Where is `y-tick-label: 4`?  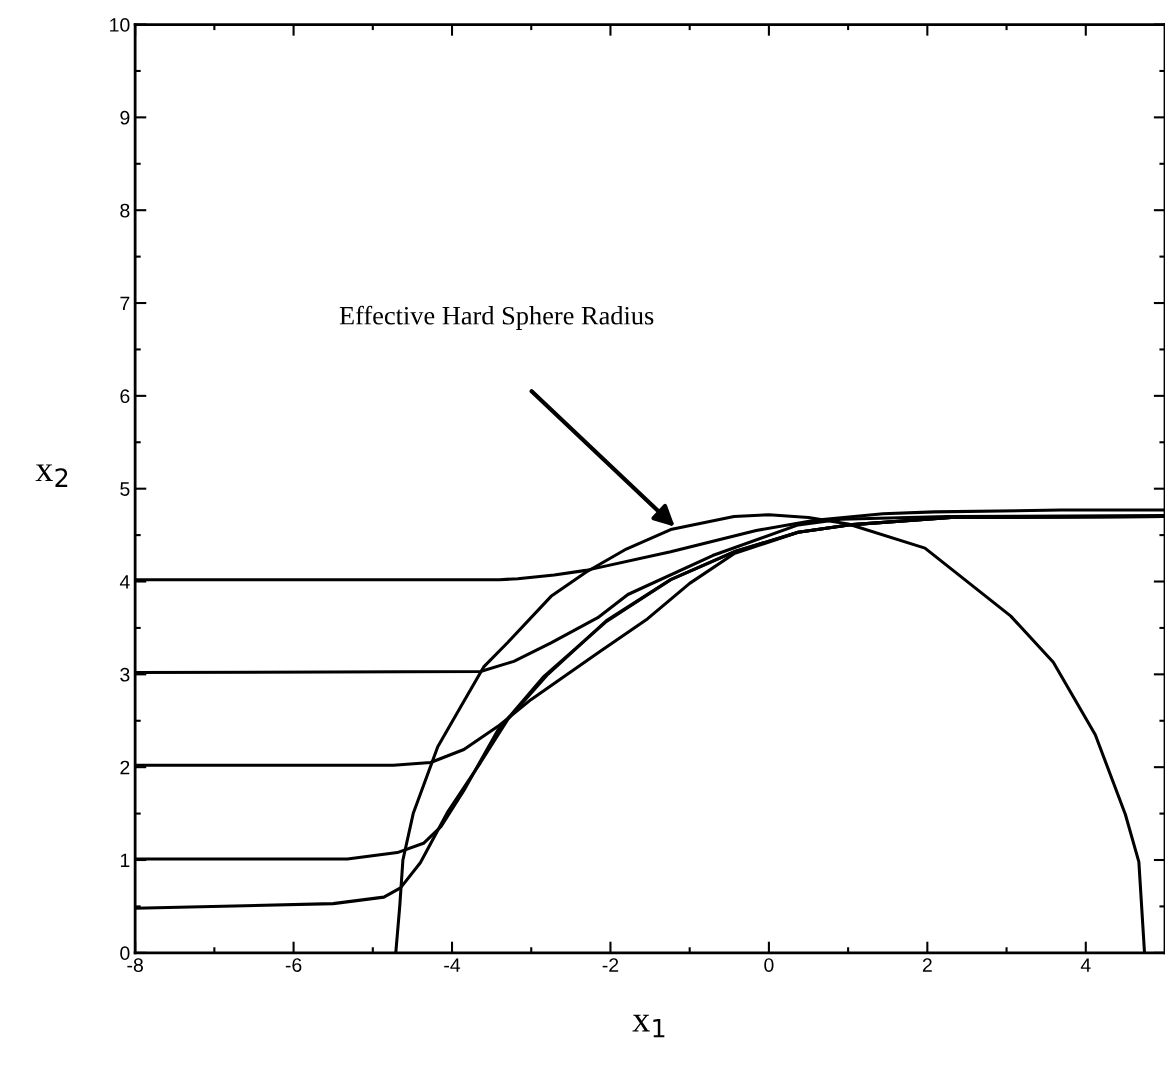
y-tick-label: 4 is located at coordinates (124, 582).